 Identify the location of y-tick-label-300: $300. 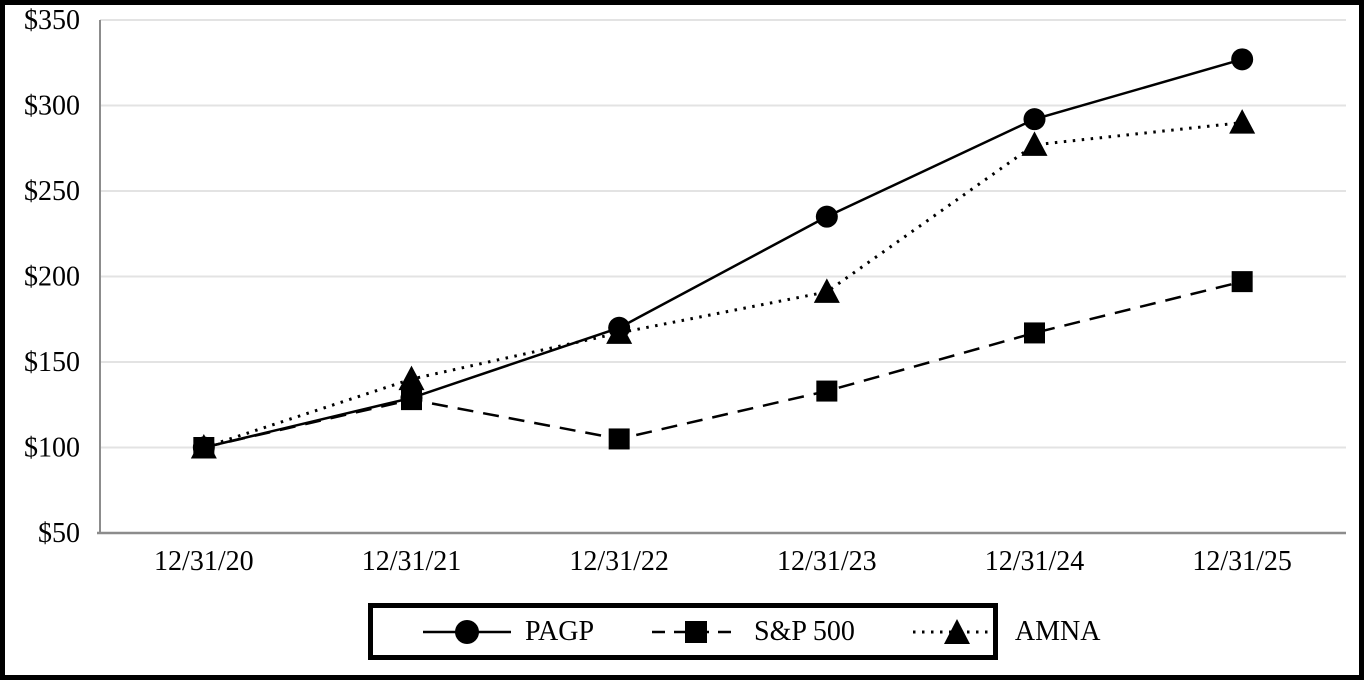
(52, 106).